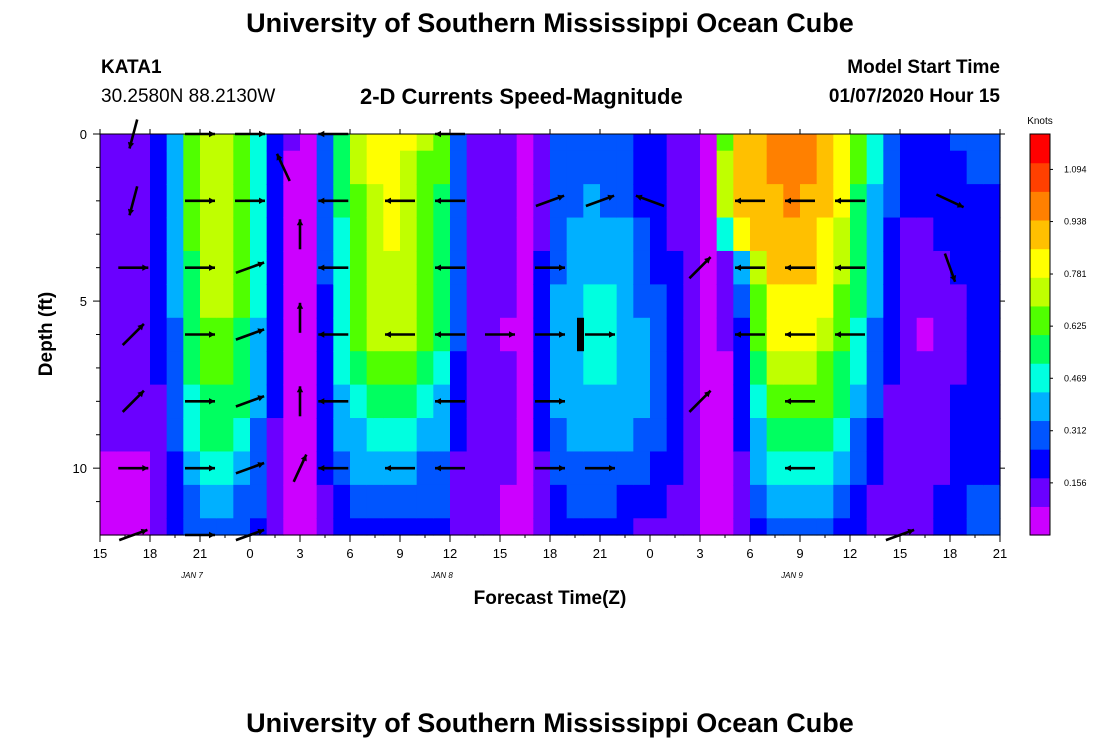 The image size is (1100, 750). I want to click on x-tick-label: 3, so click(299, 553).